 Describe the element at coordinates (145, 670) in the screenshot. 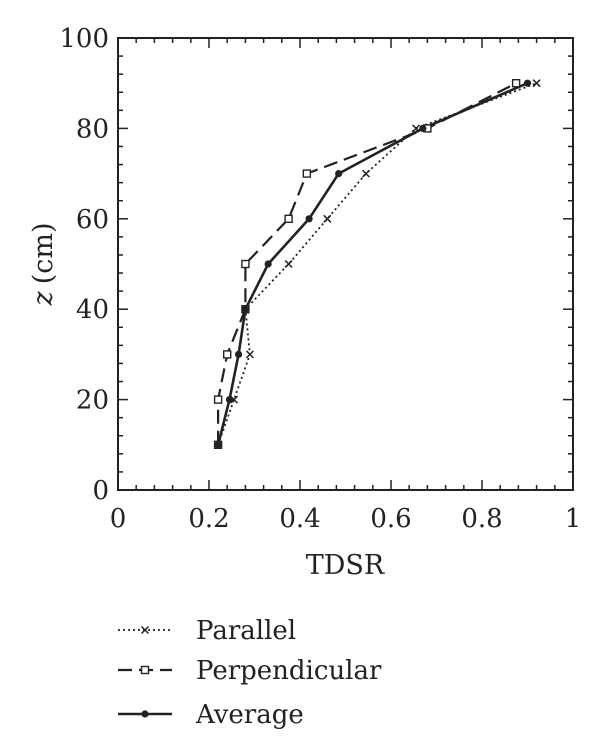

I see `legend-marker-perpendicular` at that location.